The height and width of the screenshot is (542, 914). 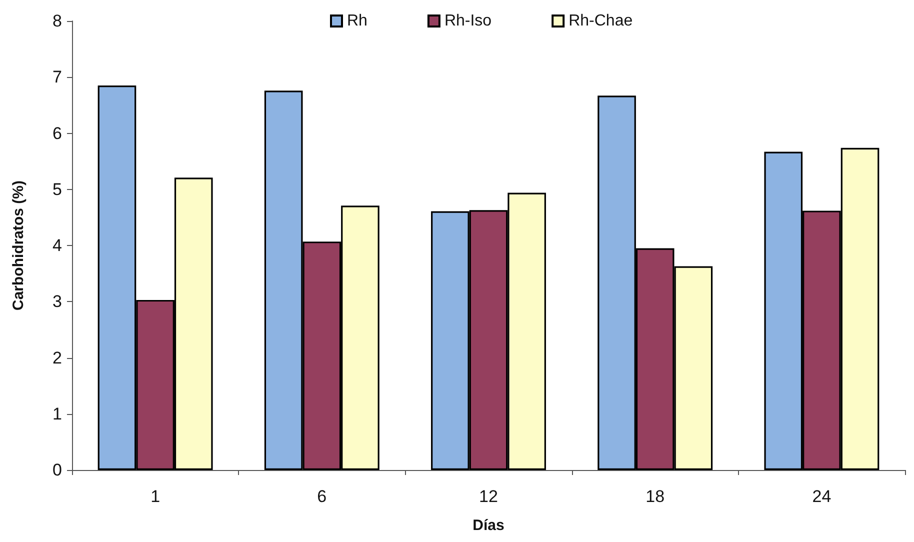 I want to click on legend-label: Rh-Chae, so click(x=600, y=21).